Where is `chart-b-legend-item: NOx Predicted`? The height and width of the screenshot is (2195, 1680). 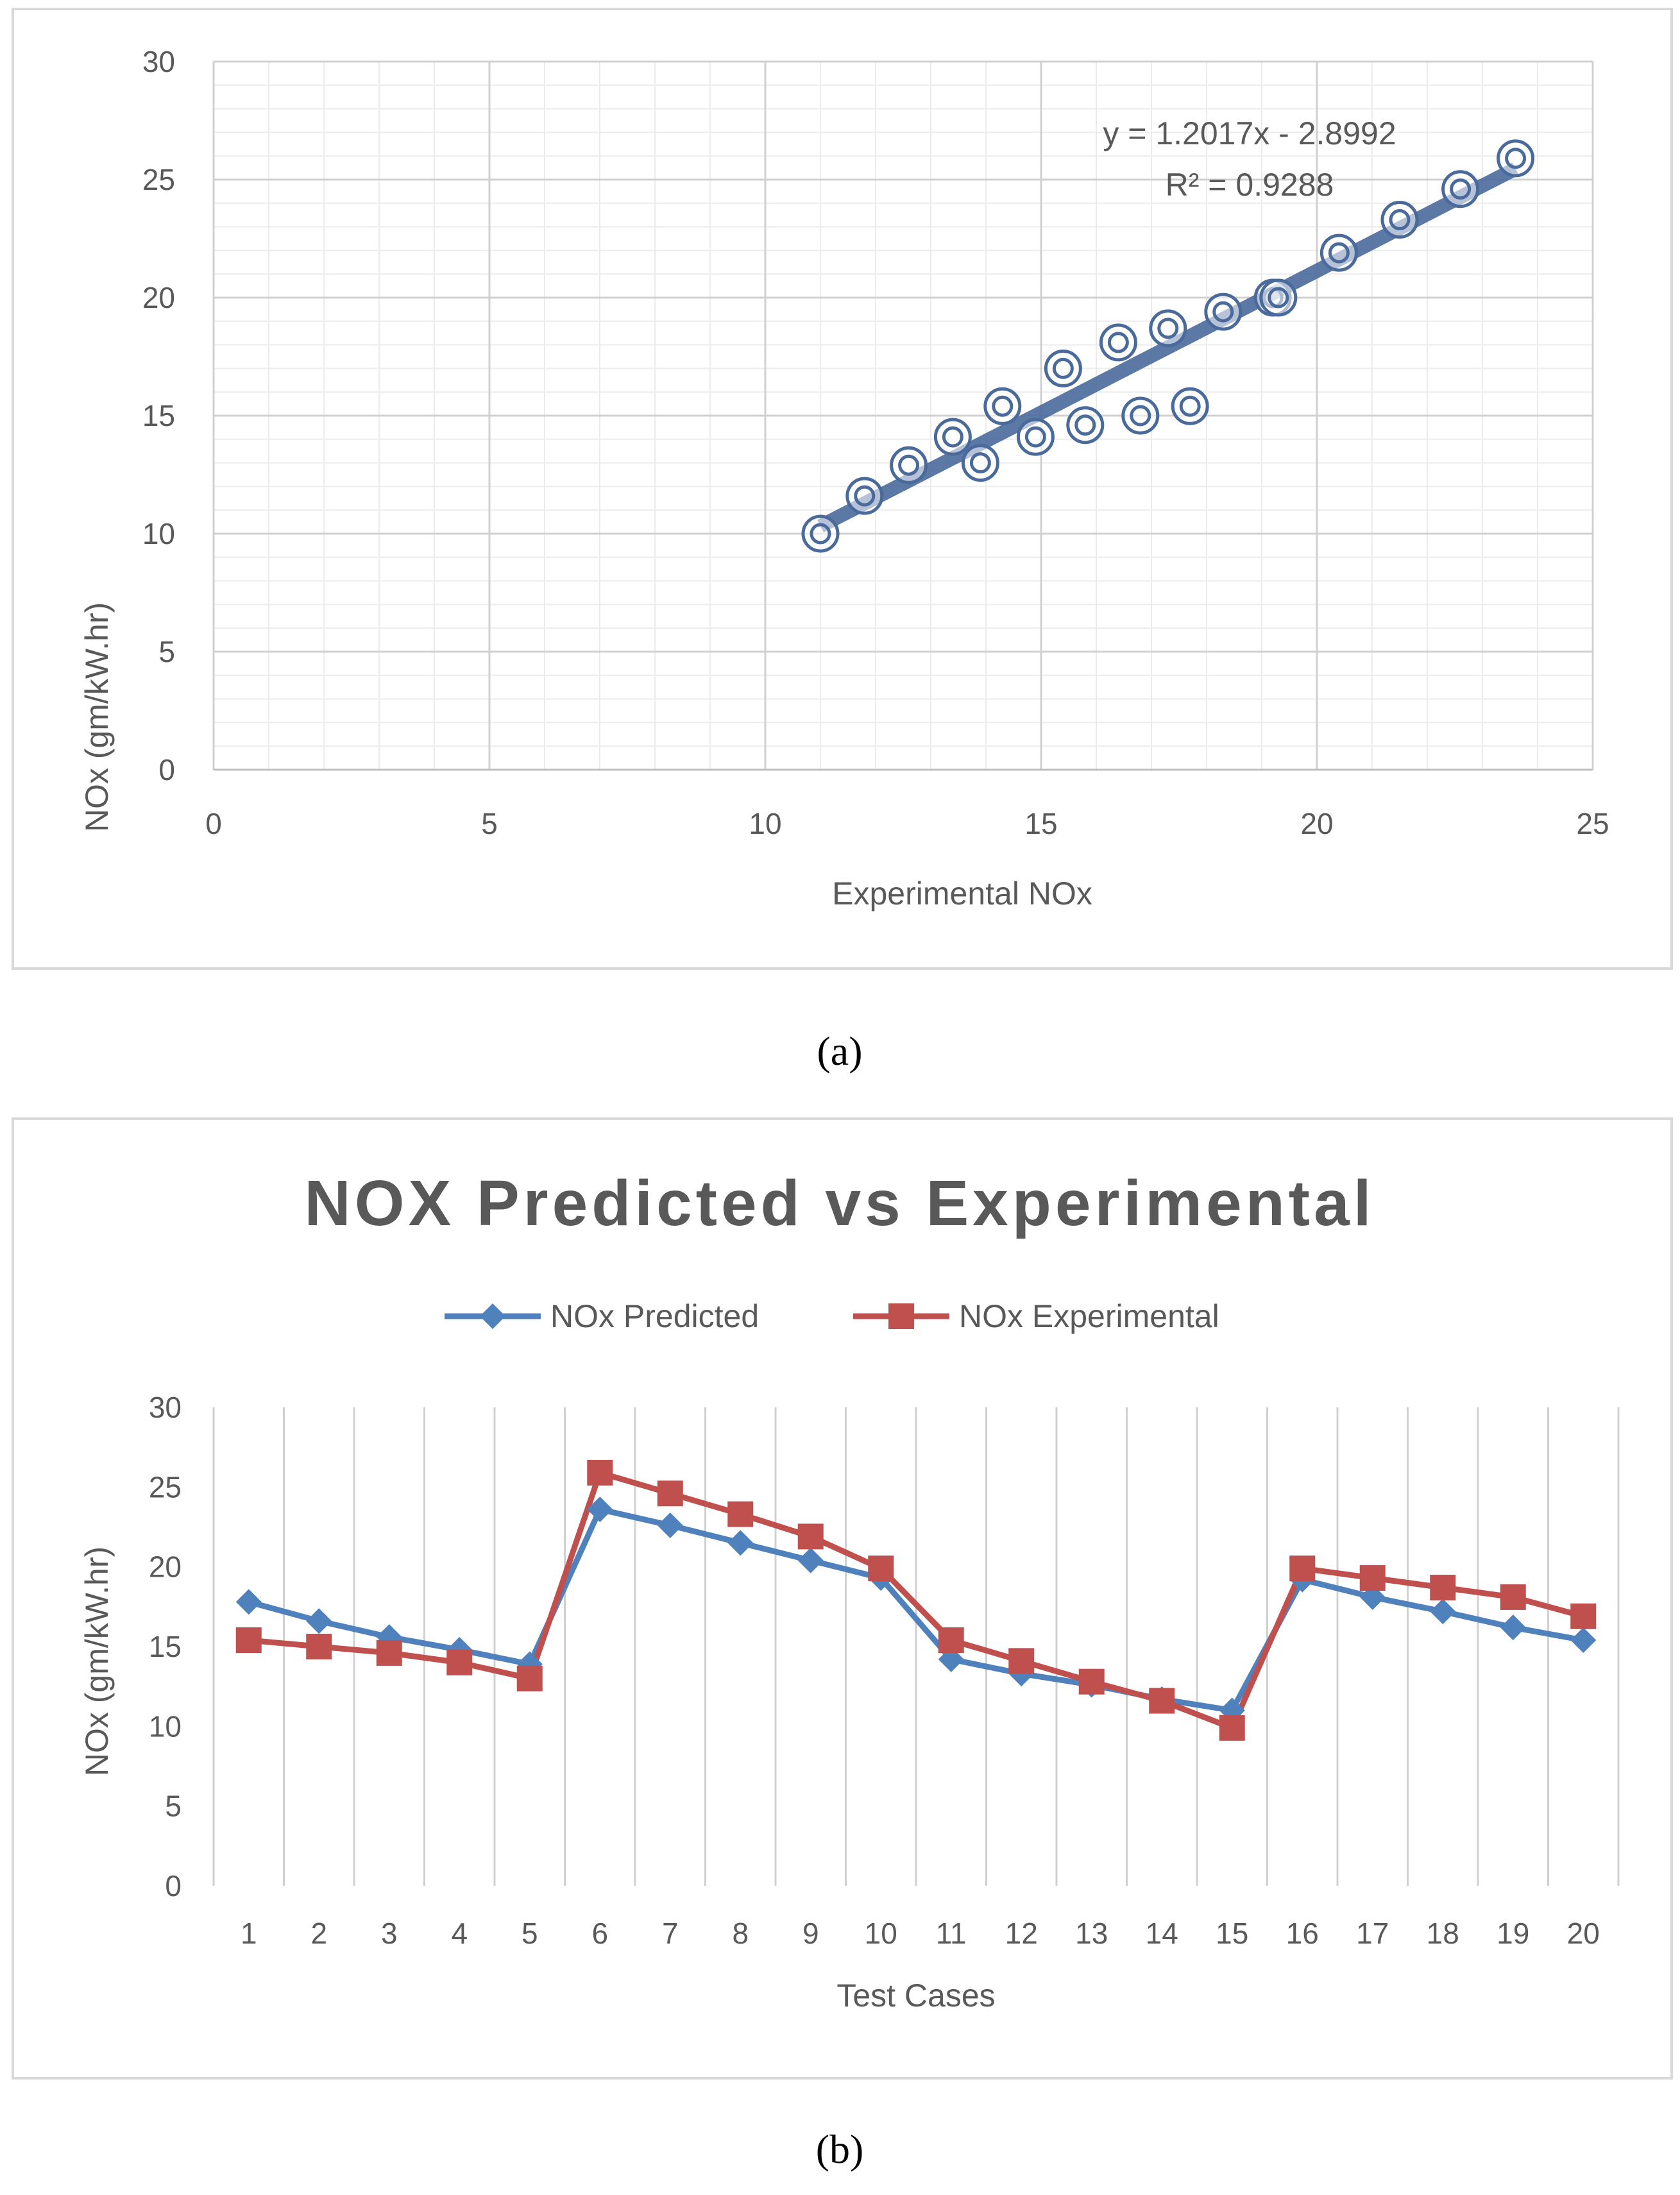
chart-b-legend-item: NOx Predicted is located at coordinates (602, 1316).